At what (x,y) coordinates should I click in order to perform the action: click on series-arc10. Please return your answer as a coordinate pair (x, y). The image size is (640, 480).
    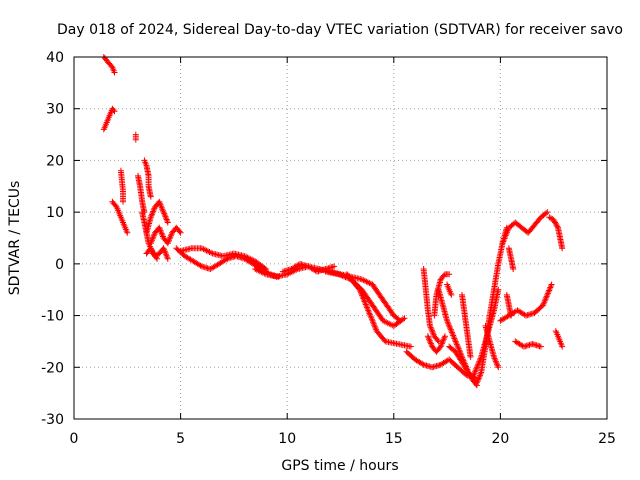
    Looking at the image, I should click on (165, 235).